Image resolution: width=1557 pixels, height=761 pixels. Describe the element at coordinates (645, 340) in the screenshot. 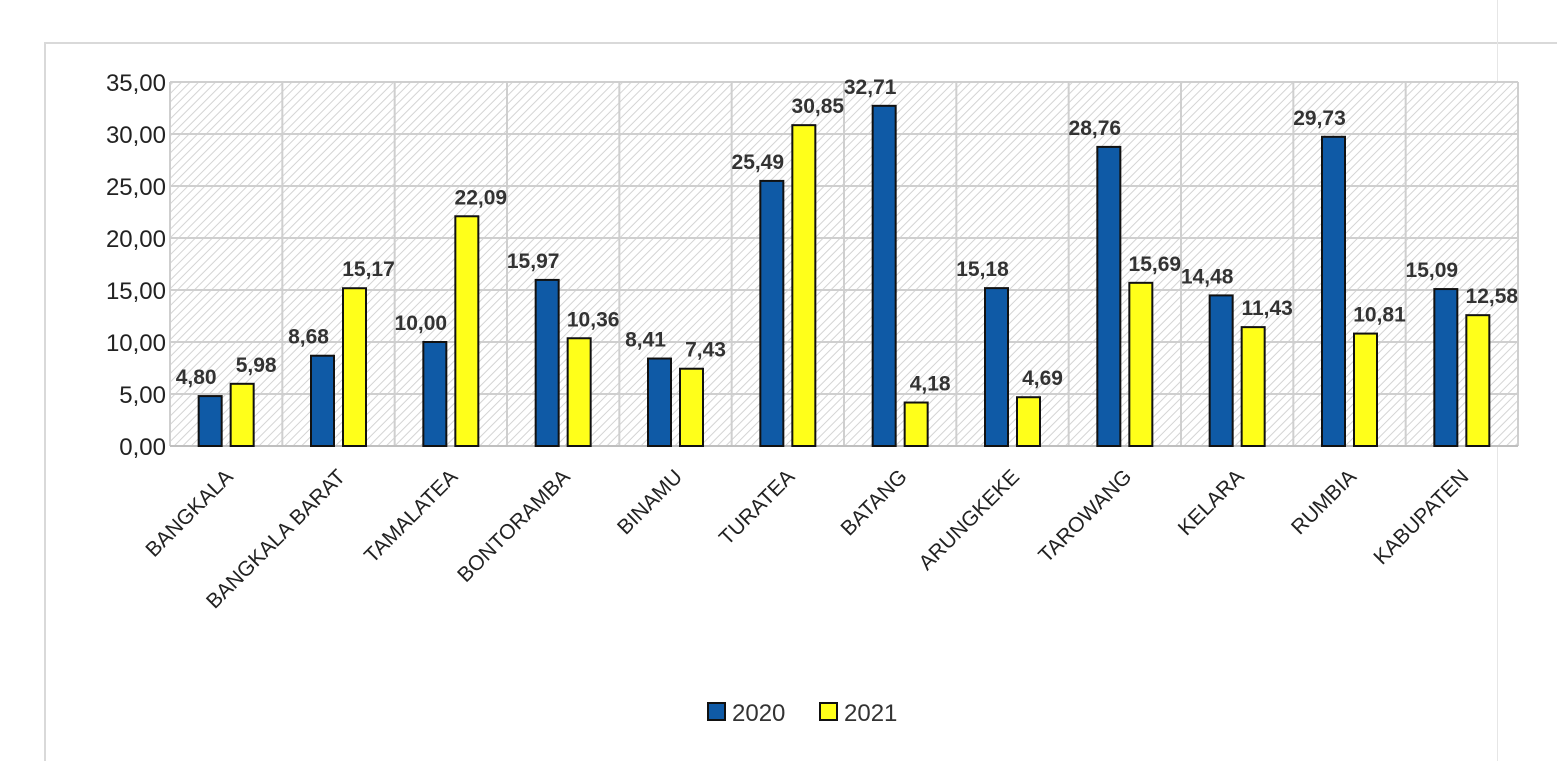

I see `data-label-2020: 8,41` at that location.